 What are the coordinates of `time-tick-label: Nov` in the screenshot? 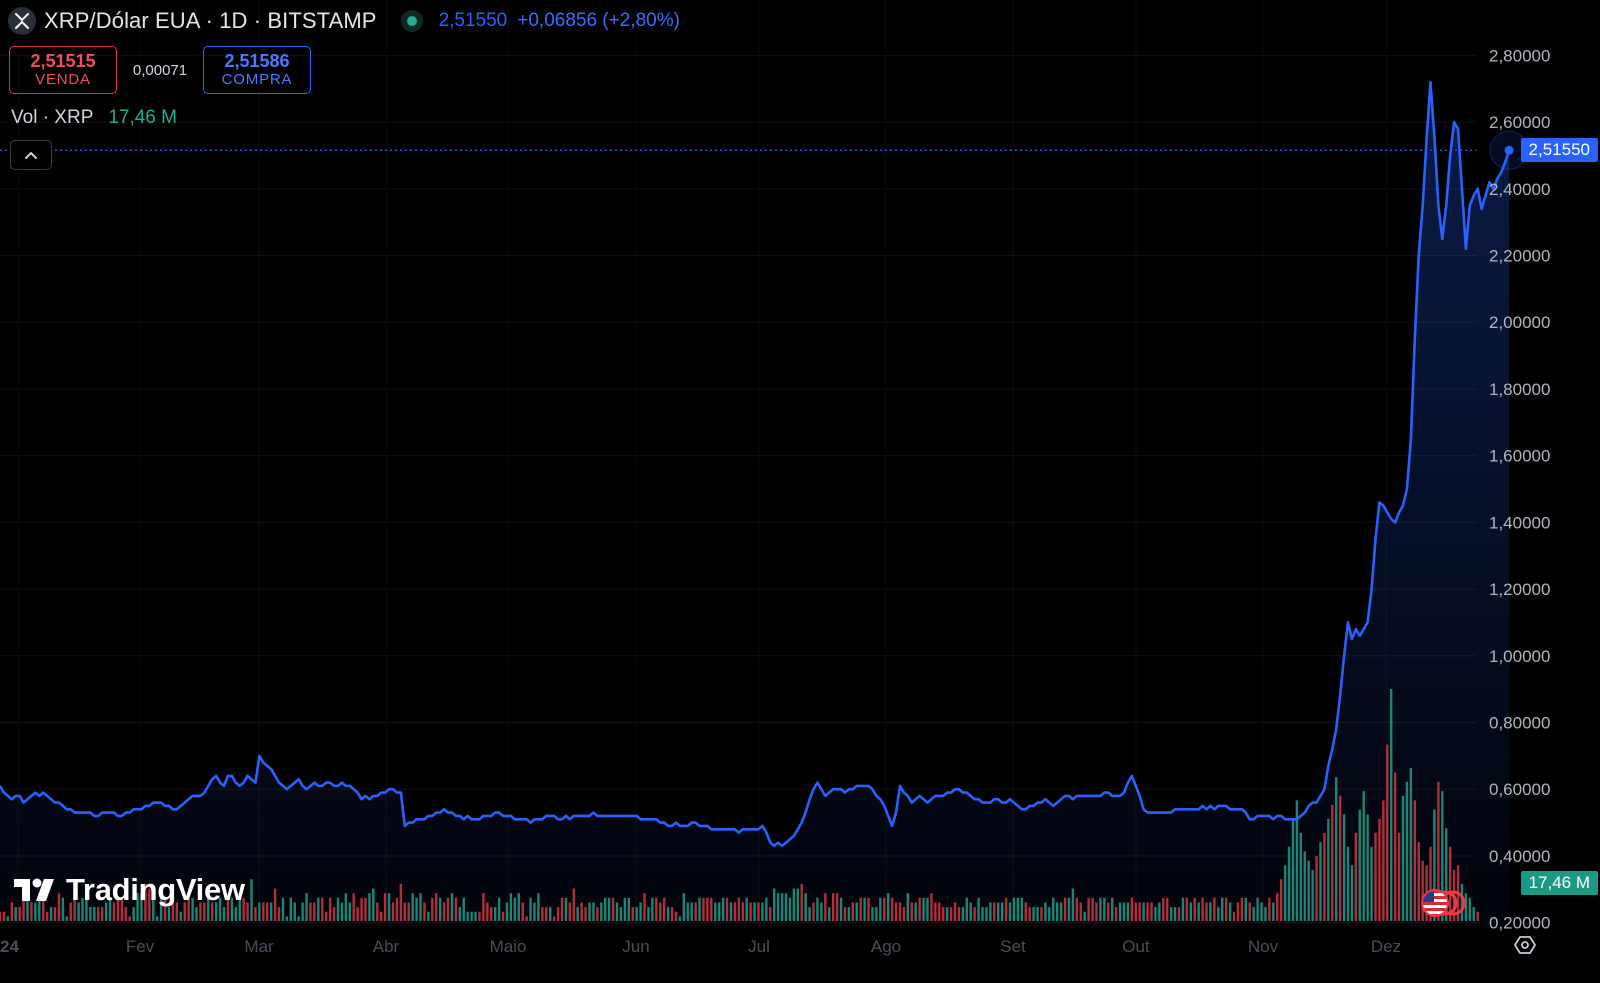 It's located at (1263, 946).